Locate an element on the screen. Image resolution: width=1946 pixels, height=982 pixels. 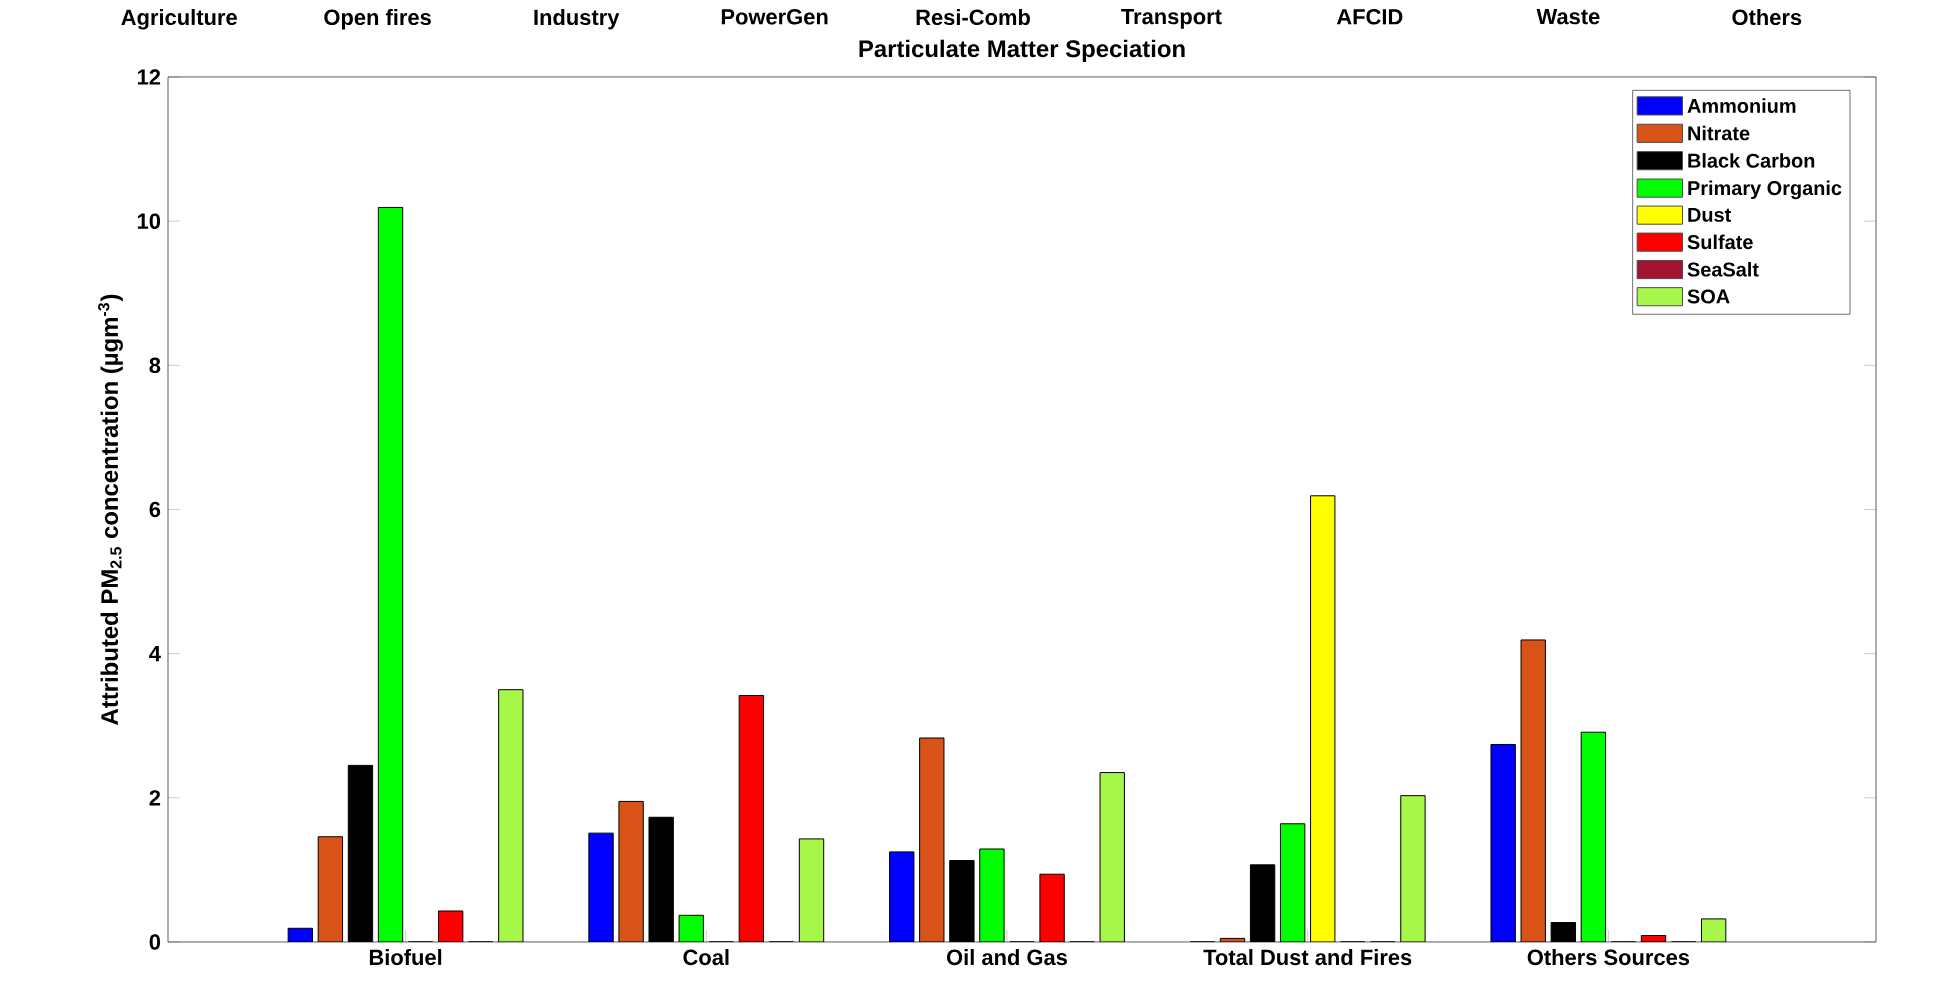
chart-title: Particulate Matter Speciation is located at coordinates (1022, 50).